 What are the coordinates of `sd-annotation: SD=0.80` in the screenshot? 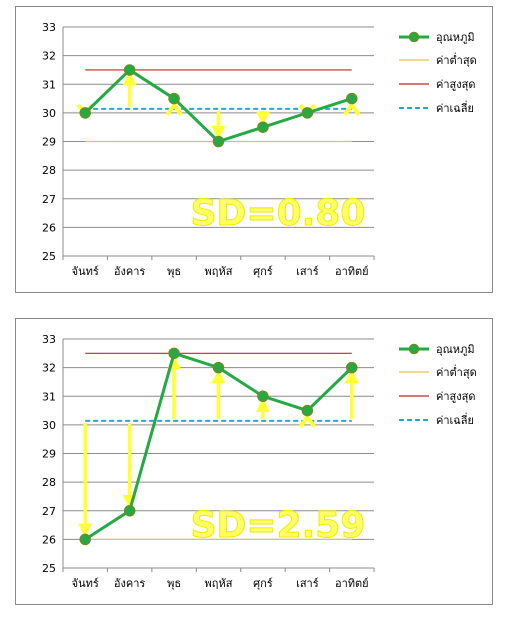 It's located at (278, 213).